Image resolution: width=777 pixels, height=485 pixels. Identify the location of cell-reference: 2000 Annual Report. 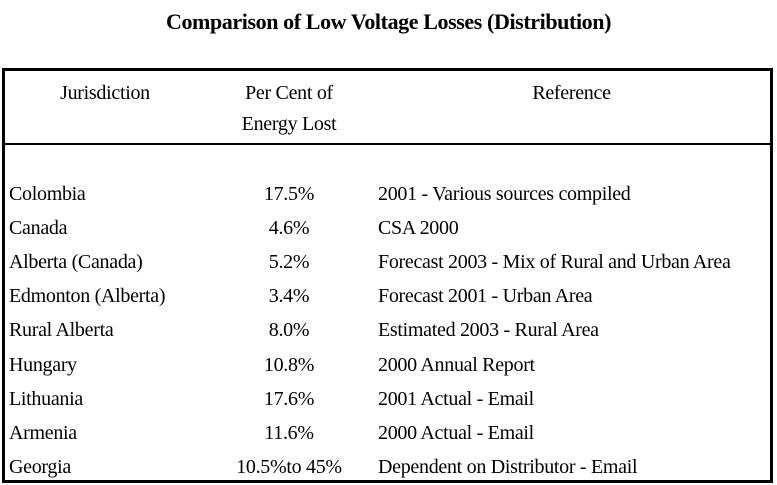
(456, 364).